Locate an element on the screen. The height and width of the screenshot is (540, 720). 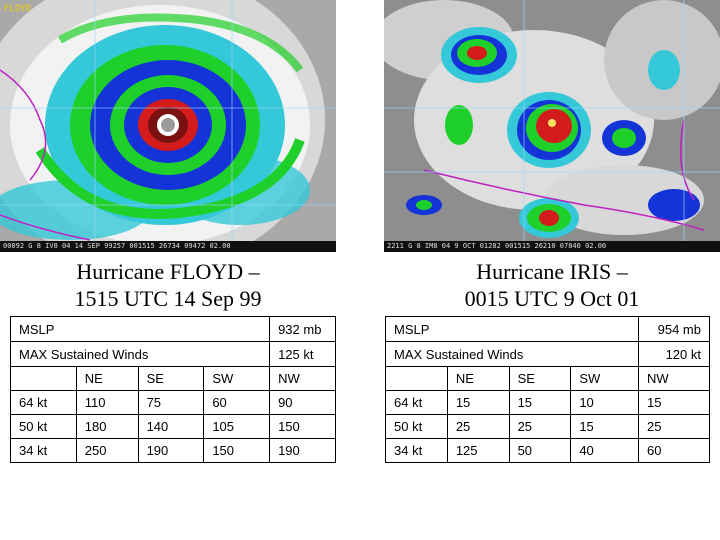
mslp-value: 932 mb is located at coordinates (302, 329).